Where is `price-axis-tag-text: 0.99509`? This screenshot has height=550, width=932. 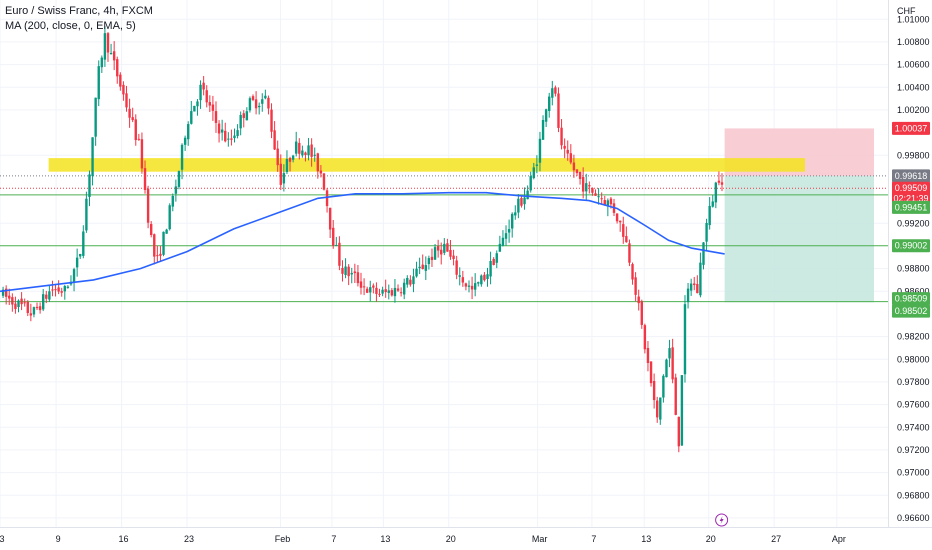 price-axis-tag-text: 0.99509 is located at coordinates (911, 188).